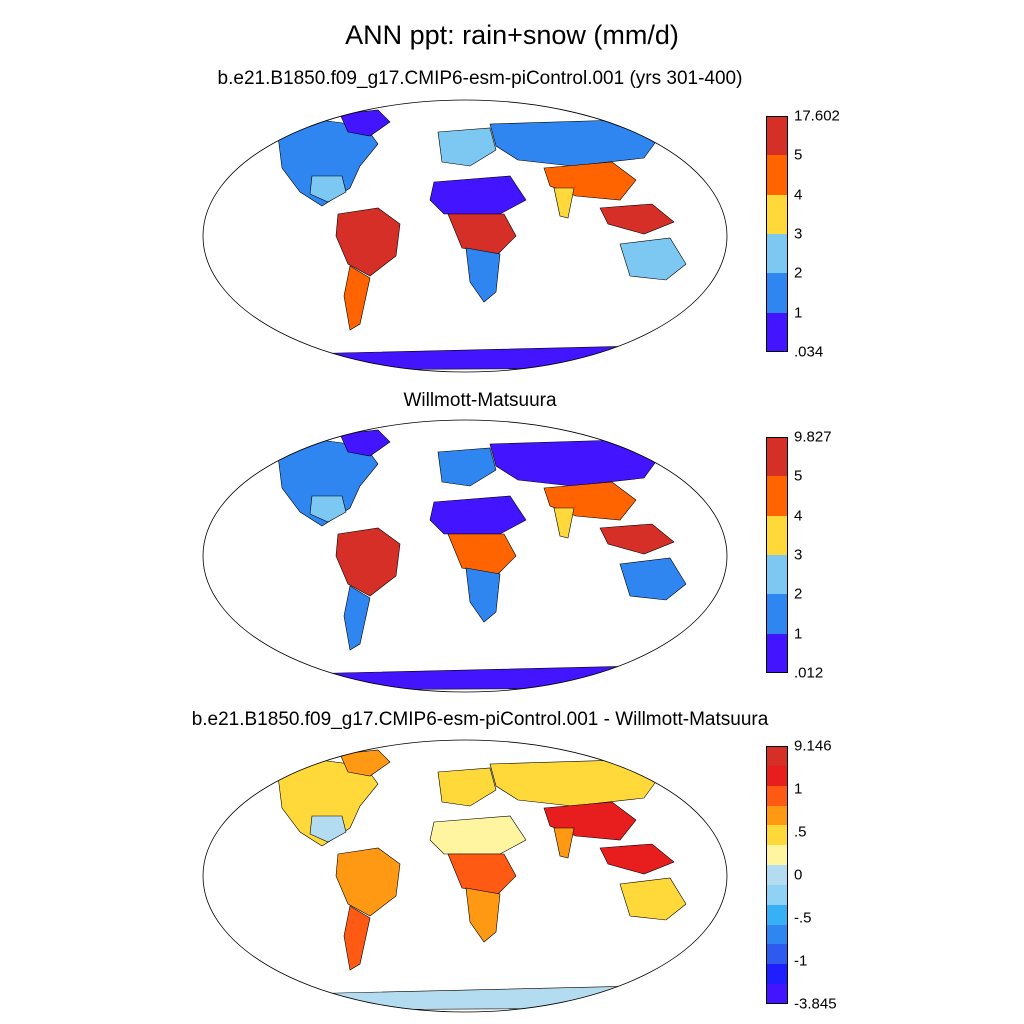  Describe the element at coordinates (813, 437) in the screenshot. I see `colorbar-tick-label: 9.827` at that location.